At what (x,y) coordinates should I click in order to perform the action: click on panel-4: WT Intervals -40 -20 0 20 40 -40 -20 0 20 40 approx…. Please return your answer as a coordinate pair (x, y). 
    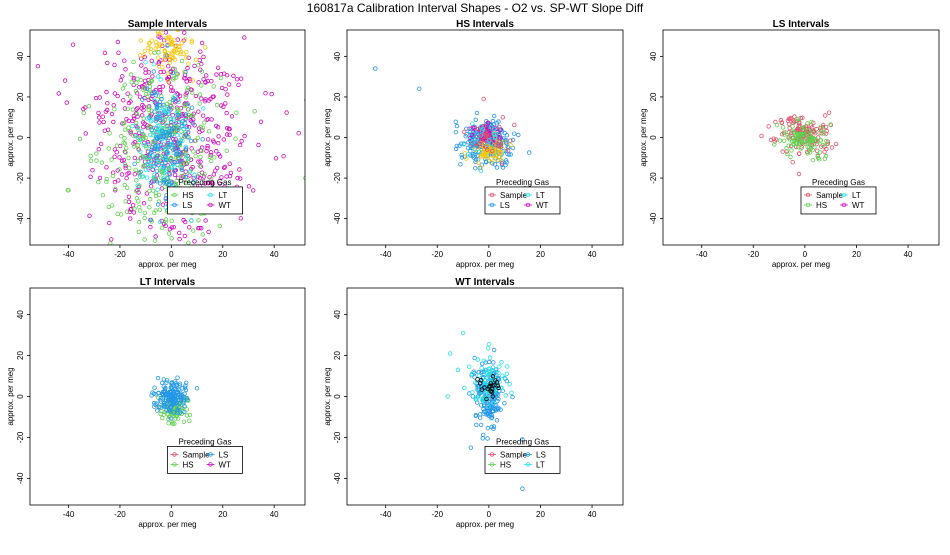
    Looking at the image, I should click on (473, 403).